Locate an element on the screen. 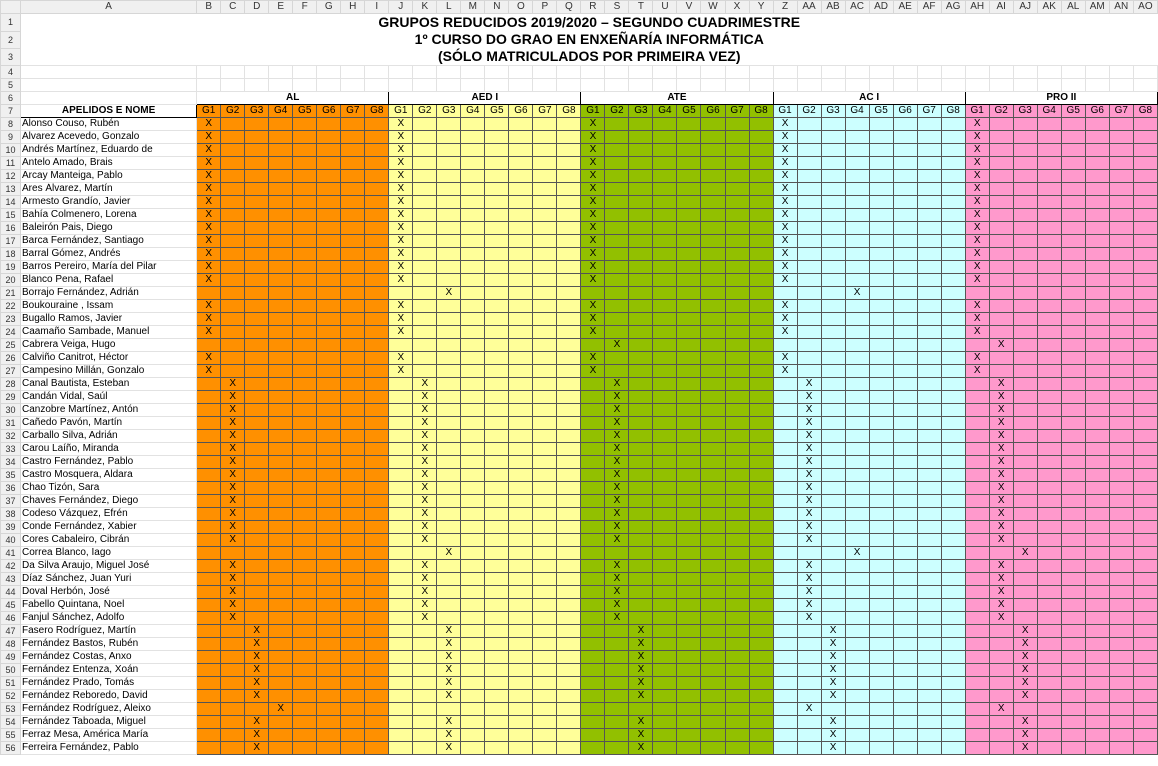  column-header: Y is located at coordinates (761, 7).